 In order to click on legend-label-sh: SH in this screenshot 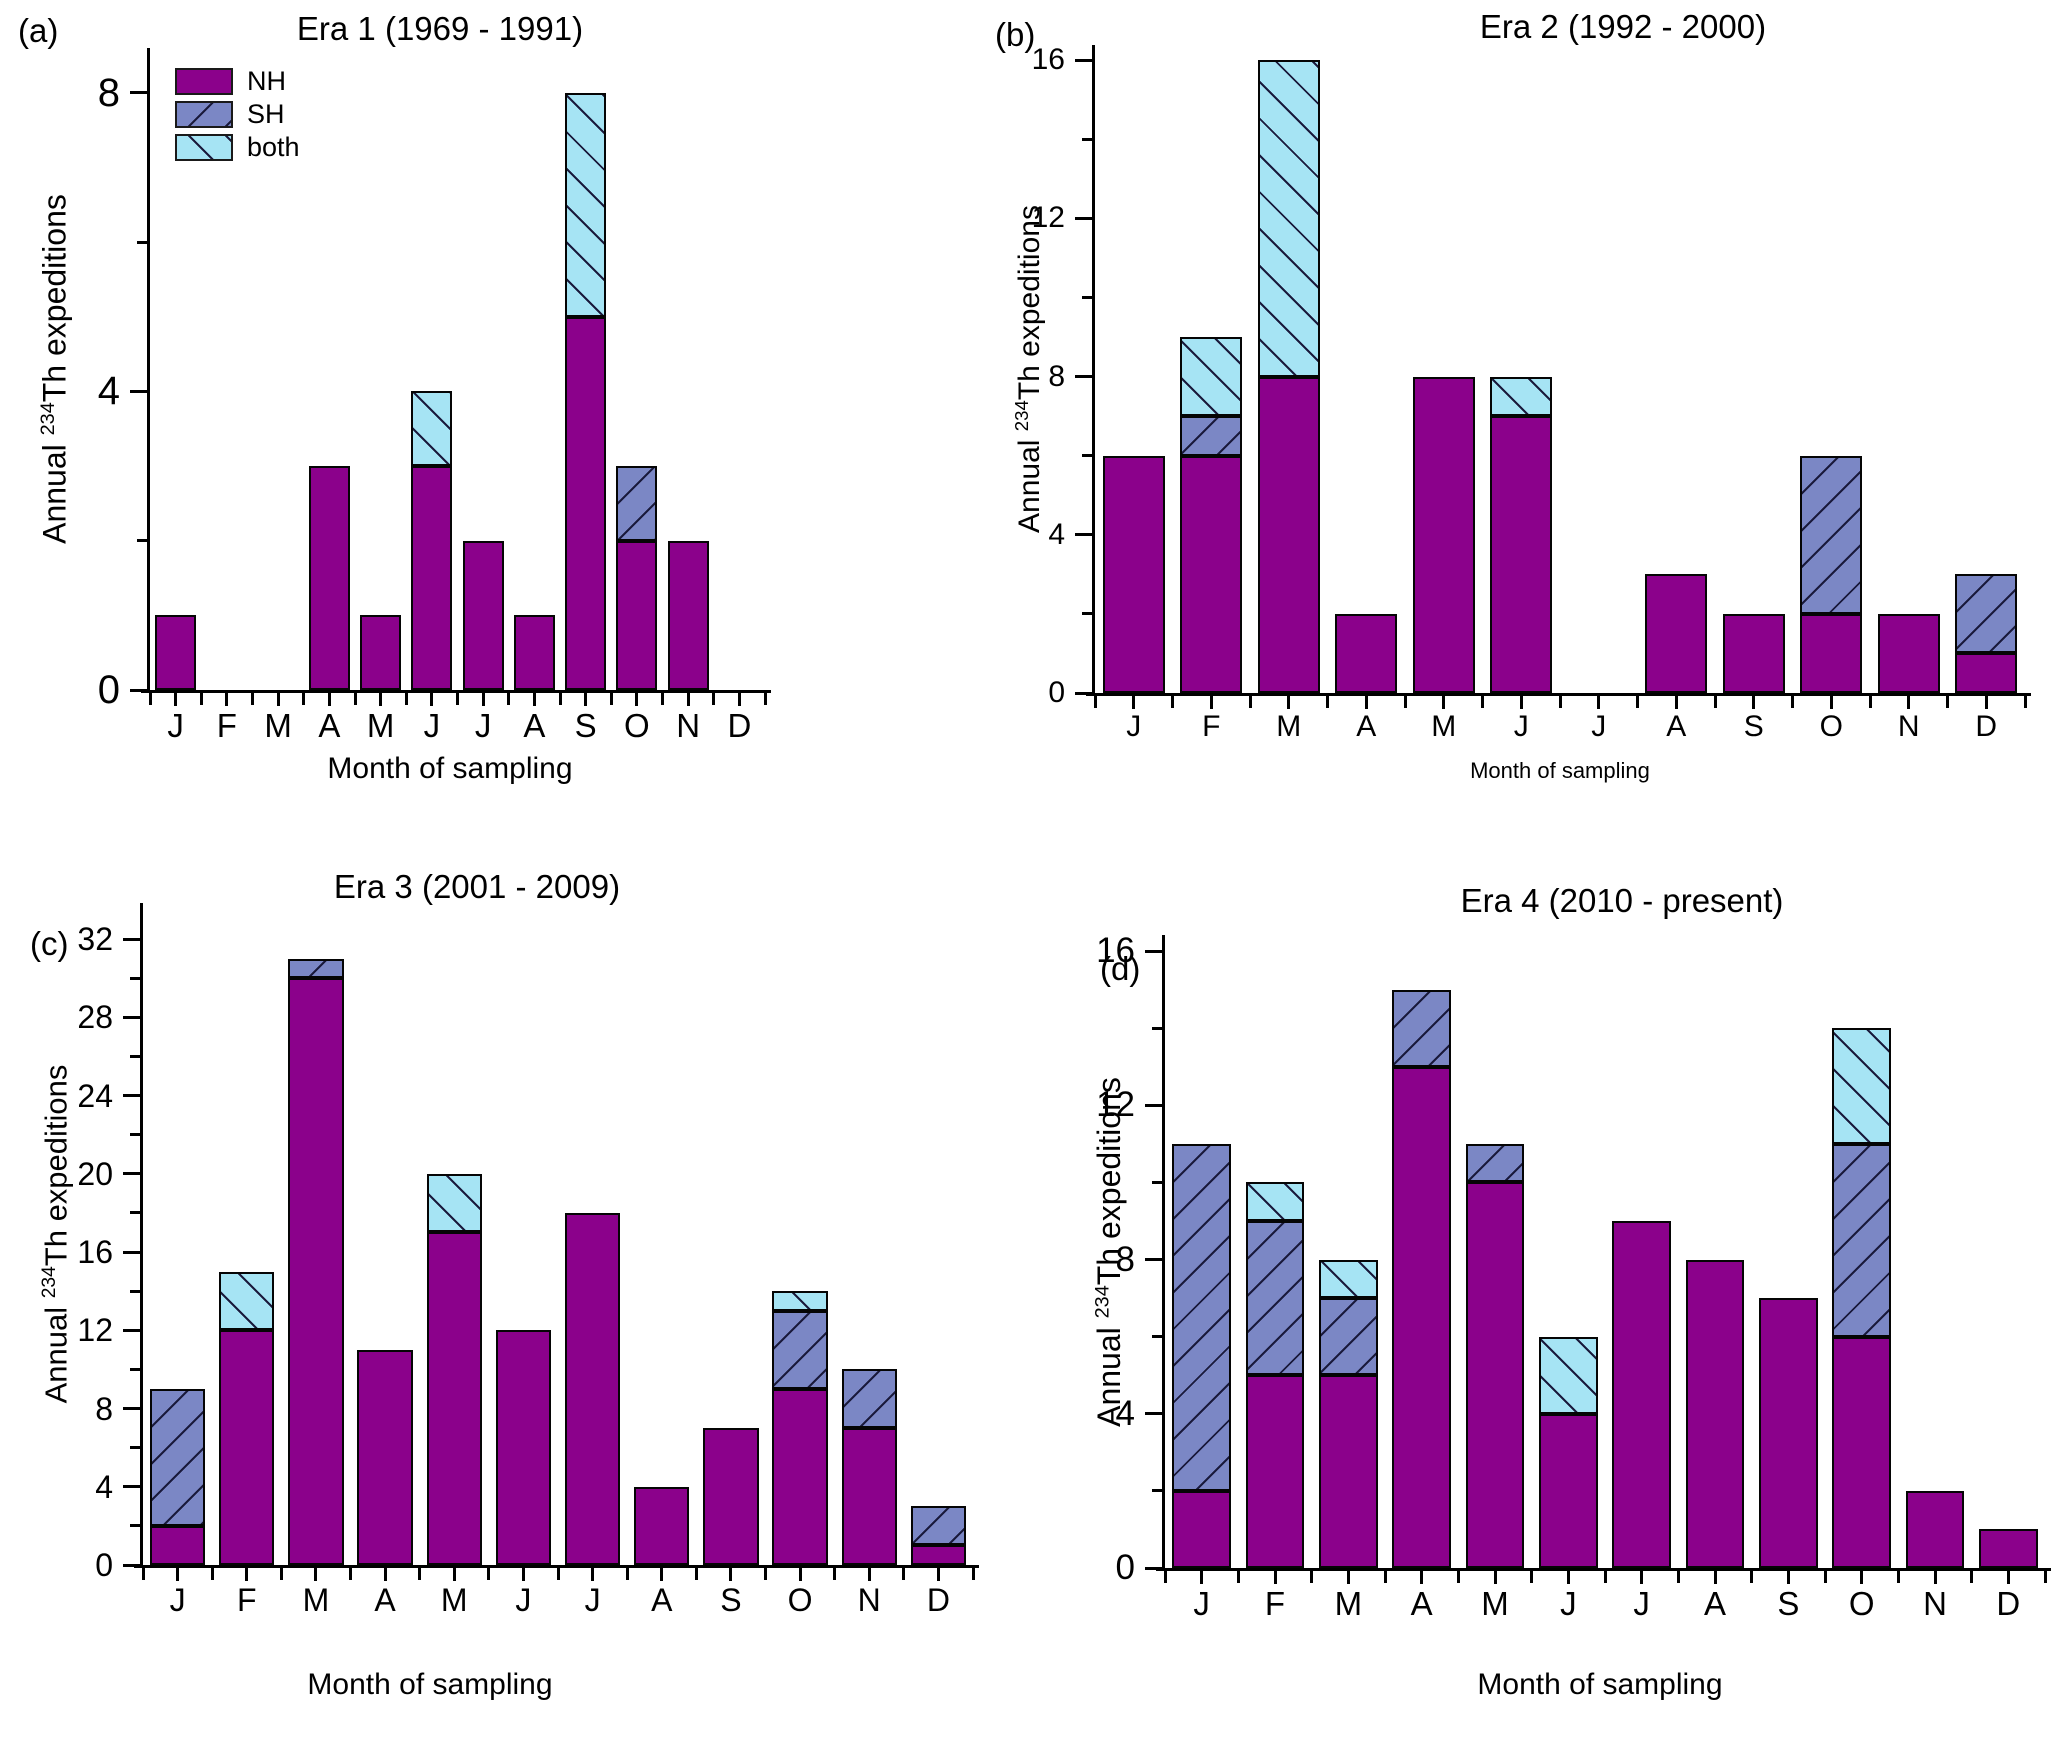, I will do `click(266, 114)`.